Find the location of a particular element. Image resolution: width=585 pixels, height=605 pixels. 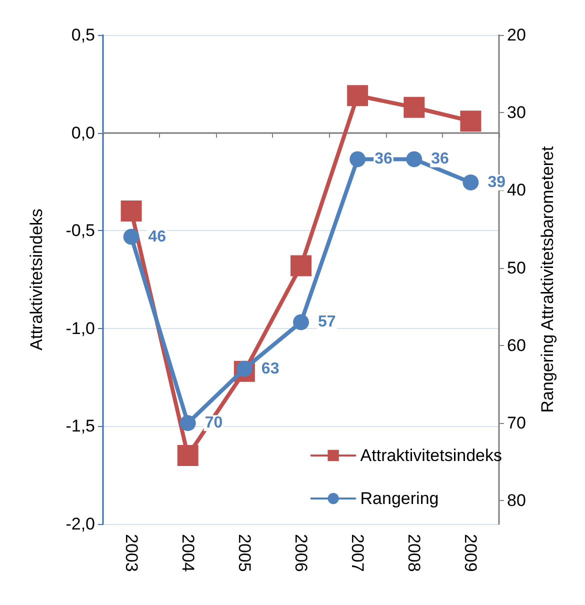

y2-tick-label: 50 is located at coordinates (516, 268).